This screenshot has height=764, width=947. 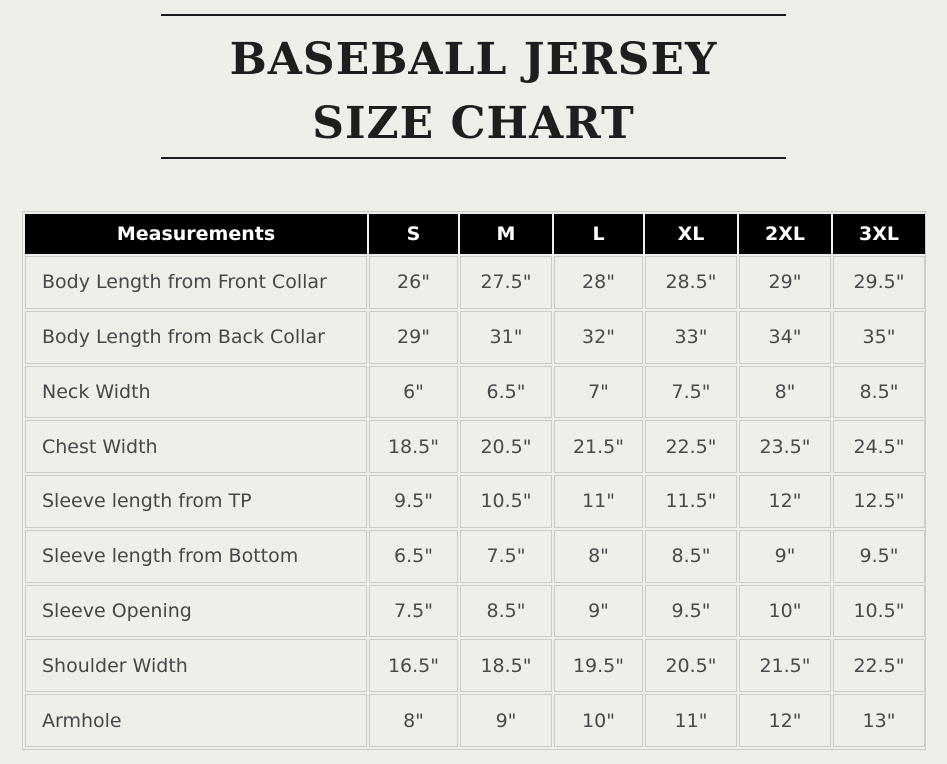 What do you see at coordinates (691, 501) in the screenshot?
I see `size-value-cell: 11.5"` at bounding box center [691, 501].